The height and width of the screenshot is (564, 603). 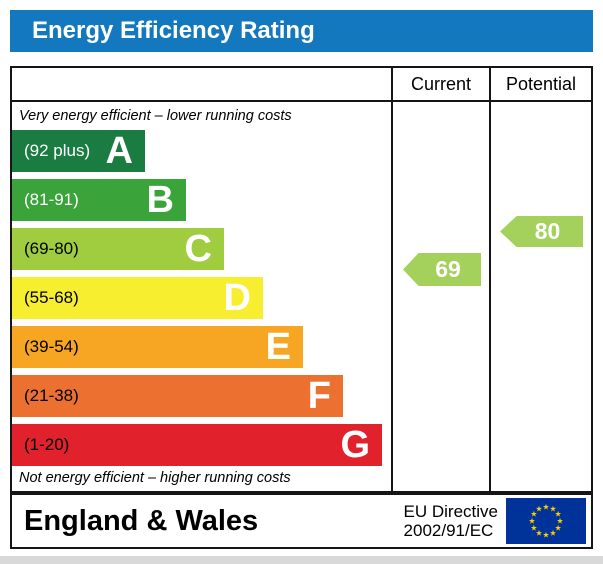 What do you see at coordinates (201, 203) in the screenshot?
I see `band-row-b: (81-91) B` at bounding box center [201, 203].